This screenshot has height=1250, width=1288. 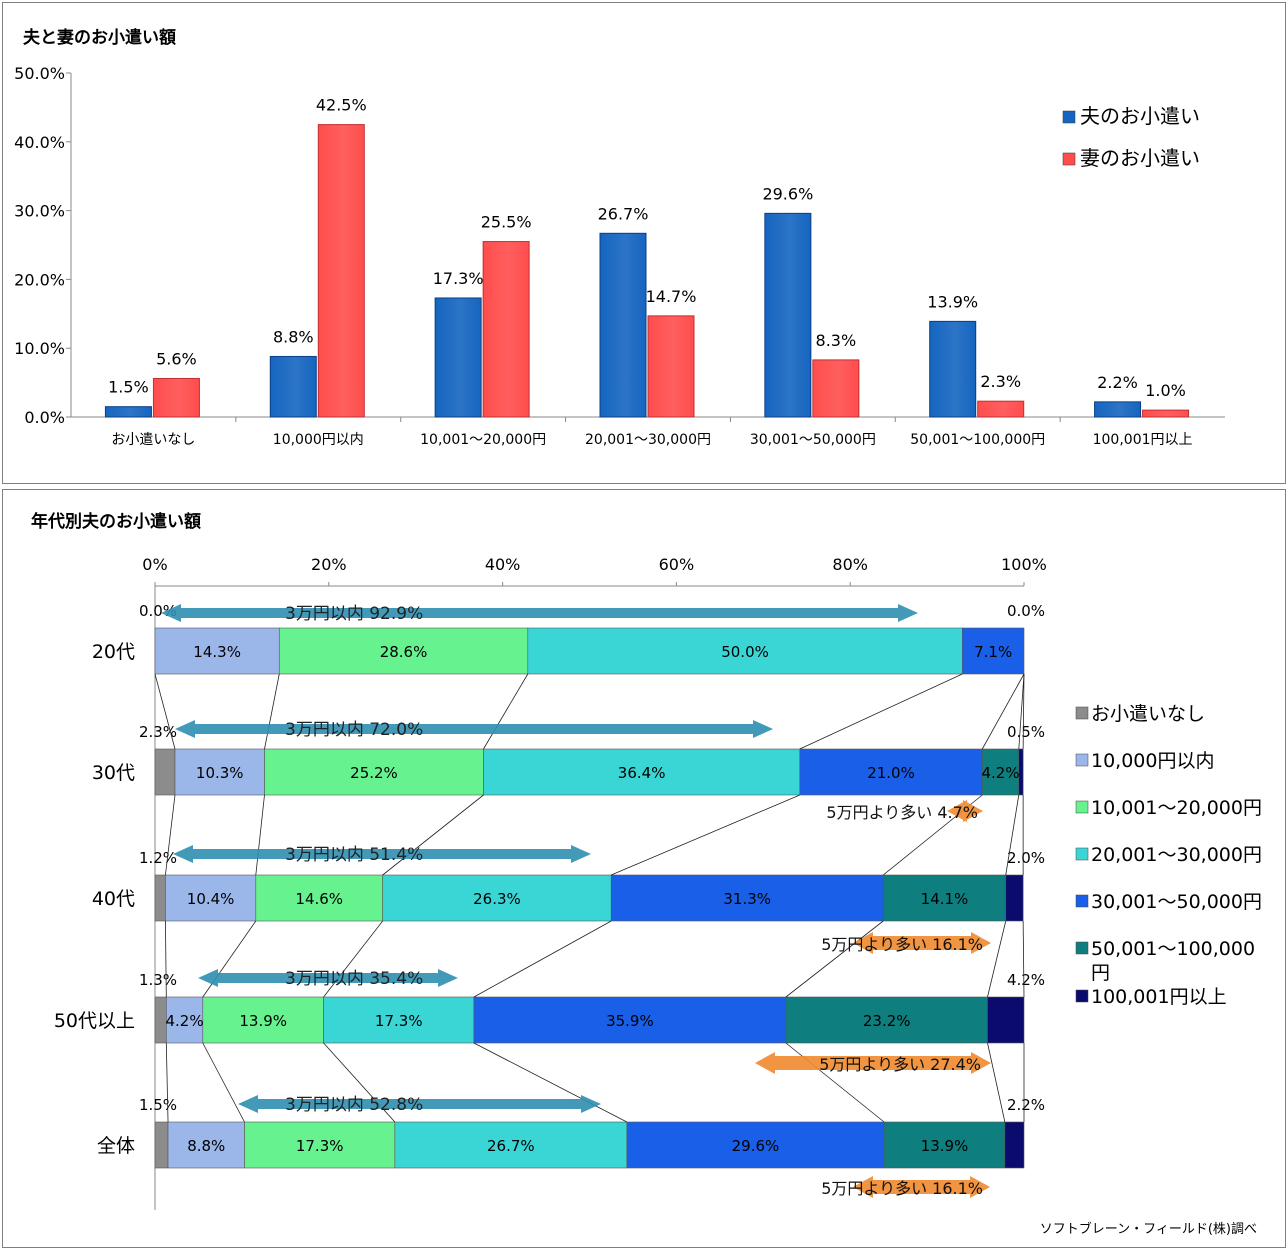 What do you see at coordinates (1026, 858) in the screenshot?
I see `segment-label: 2.0%` at bounding box center [1026, 858].